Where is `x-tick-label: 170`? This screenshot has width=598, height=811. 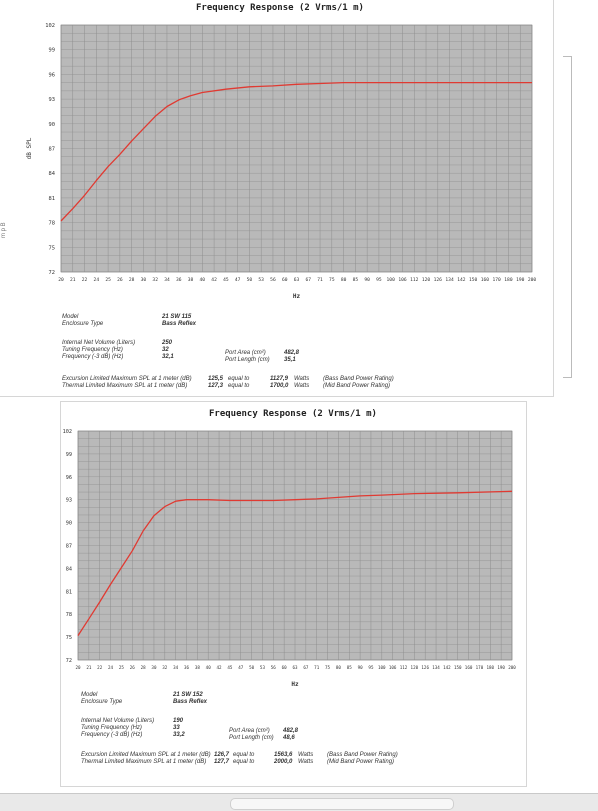 x-tick-label: 170 is located at coordinates (480, 667).